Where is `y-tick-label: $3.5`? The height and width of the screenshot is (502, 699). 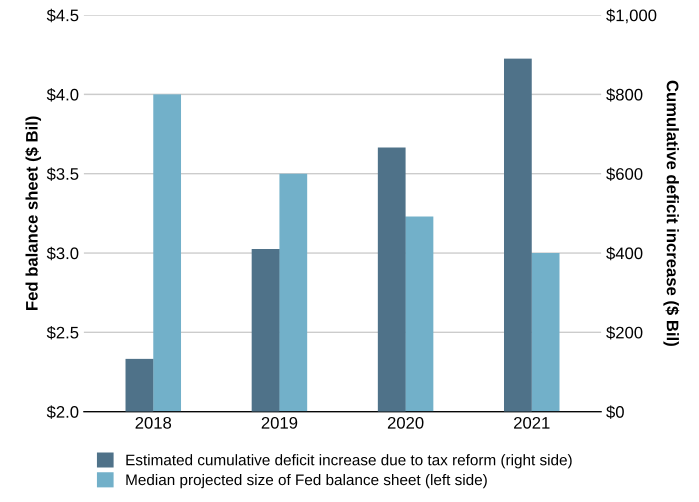
y-tick-label: $3.5 is located at coordinates (62, 174).